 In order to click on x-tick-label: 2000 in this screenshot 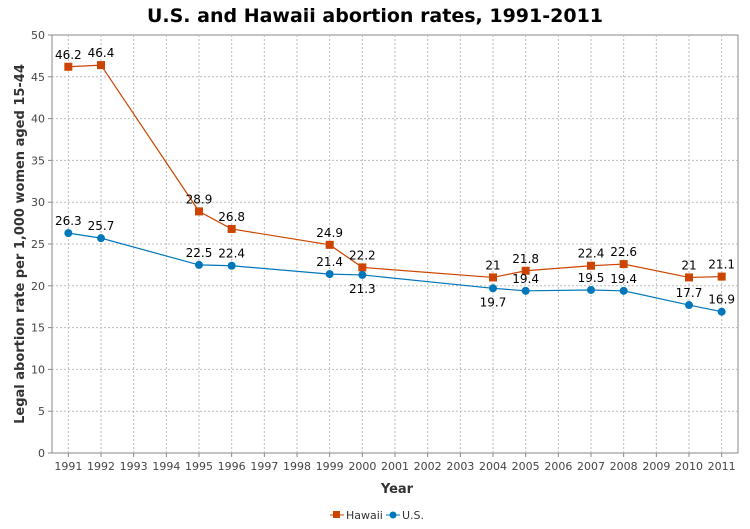, I will do `click(362, 466)`.